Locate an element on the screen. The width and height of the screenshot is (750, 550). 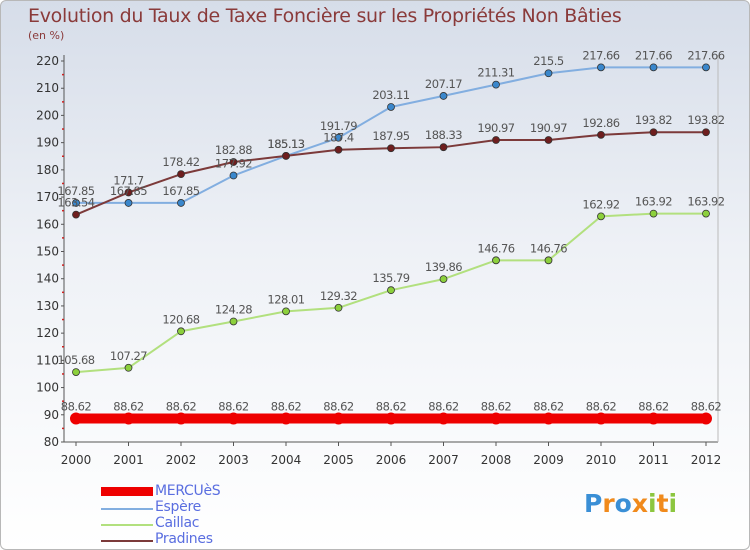
data-label: 120.68 is located at coordinates (180, 319).